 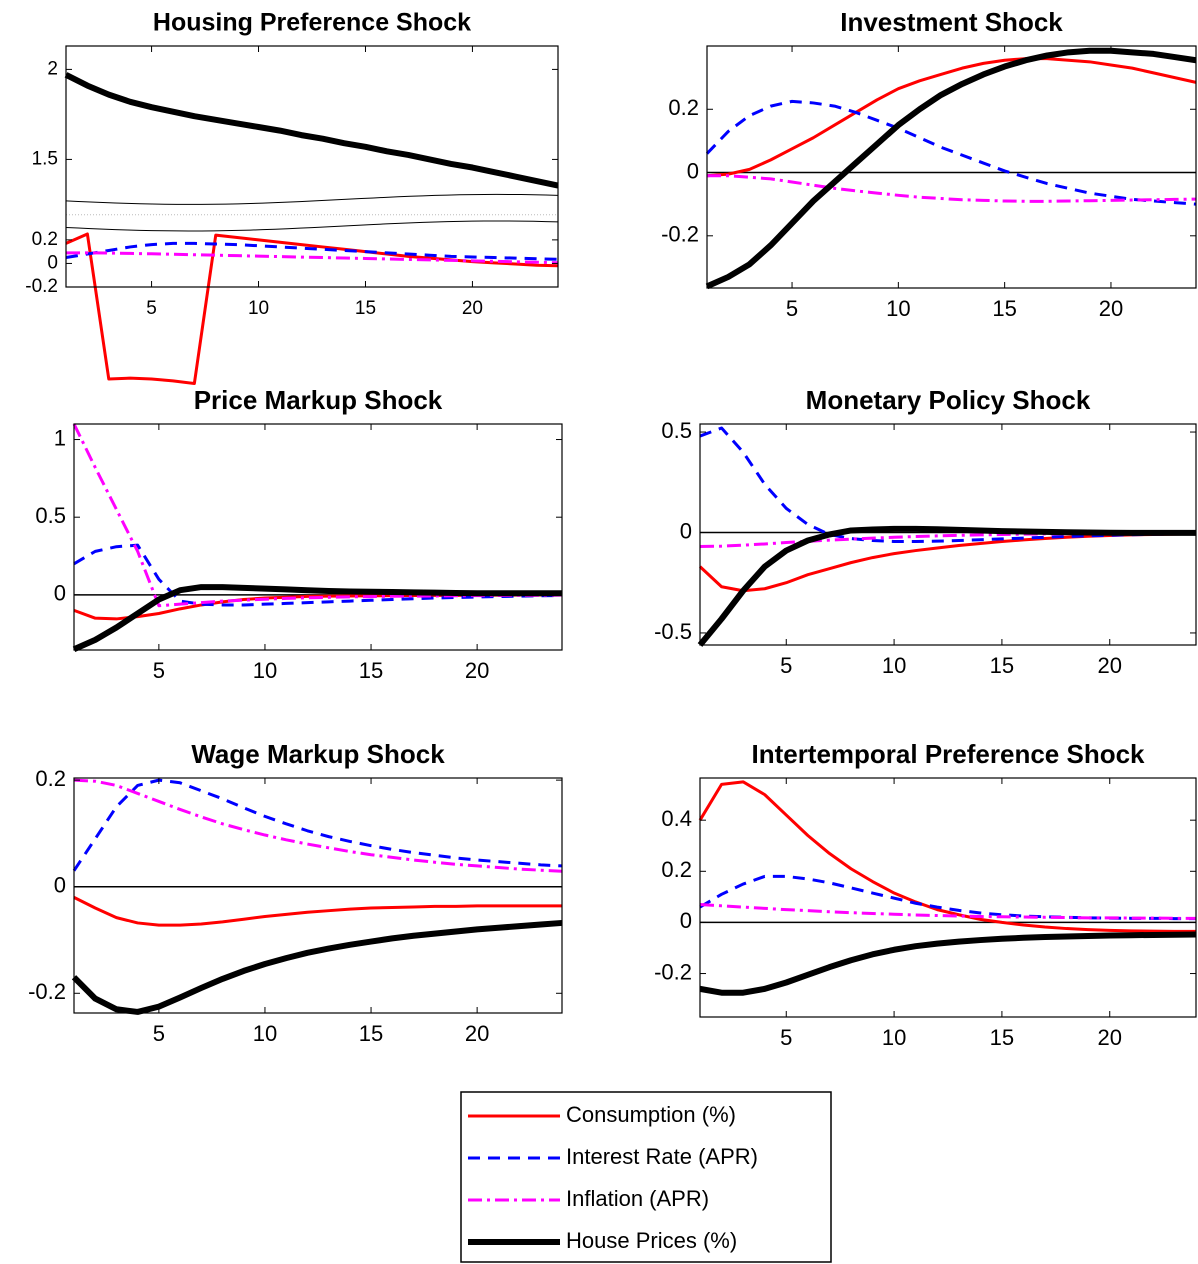 I want to click on chart-title: Intertemporal Preference Shock, so click(x=948, y=754).